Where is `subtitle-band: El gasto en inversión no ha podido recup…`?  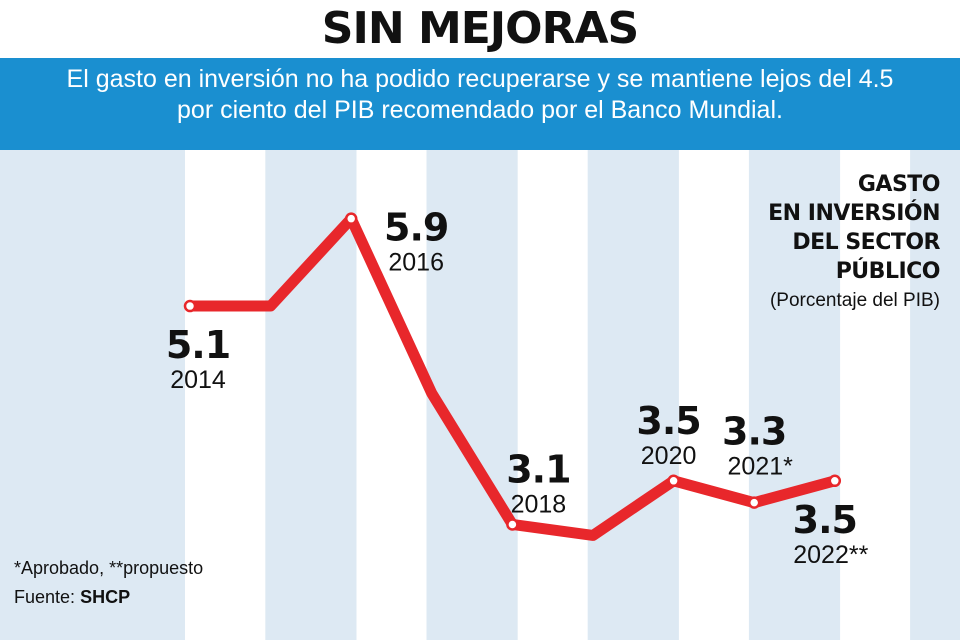 subtitle-band: El gasto en inversión no ha podido recup… is located at coordinates (480, 104).